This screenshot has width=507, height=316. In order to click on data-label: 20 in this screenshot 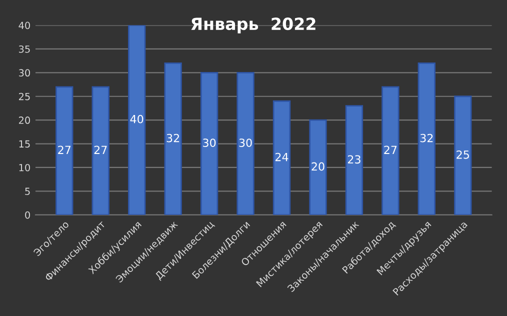, I will do `click(318, 166)`.